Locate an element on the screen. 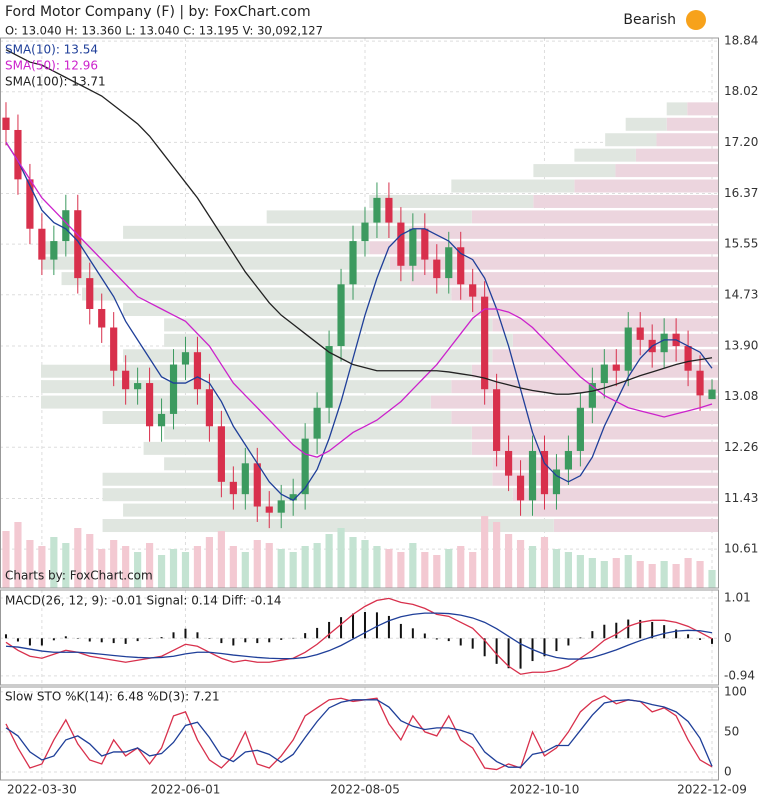 This screenshot has width=778, height=800. y-tick-label: 18.84 is located at coordinates (741, 41).